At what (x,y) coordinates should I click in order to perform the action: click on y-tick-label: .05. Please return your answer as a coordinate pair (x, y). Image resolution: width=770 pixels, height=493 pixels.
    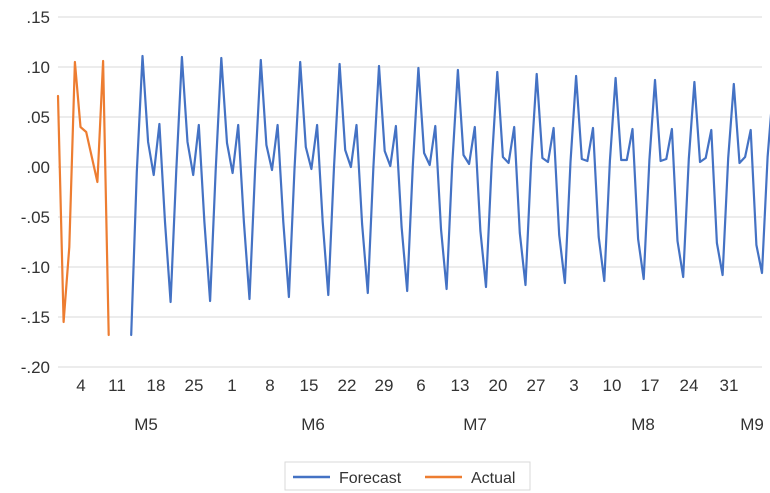
    Looking at the image, I should click on (38, 117).